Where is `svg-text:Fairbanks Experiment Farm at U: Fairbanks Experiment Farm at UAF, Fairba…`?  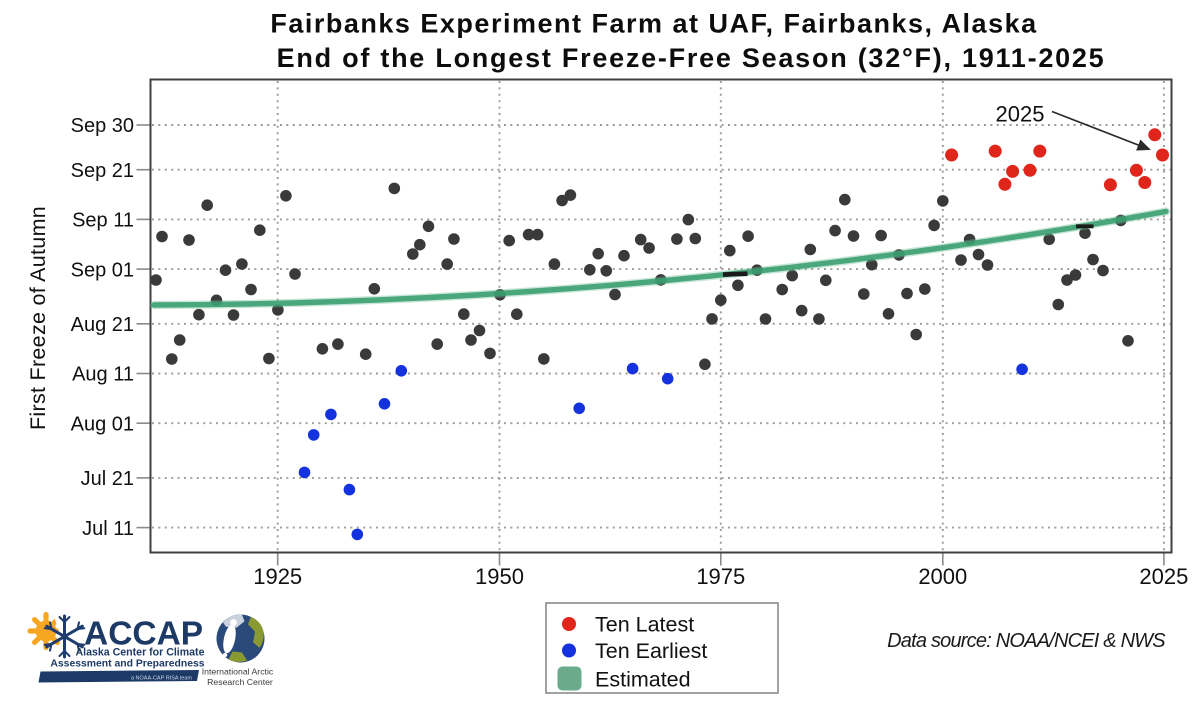
svg-text:Fairbanks Experiment Farm at U: Fairbanks Experiment Farm at UAF, Fairba… is located at coordinates (653, 24).